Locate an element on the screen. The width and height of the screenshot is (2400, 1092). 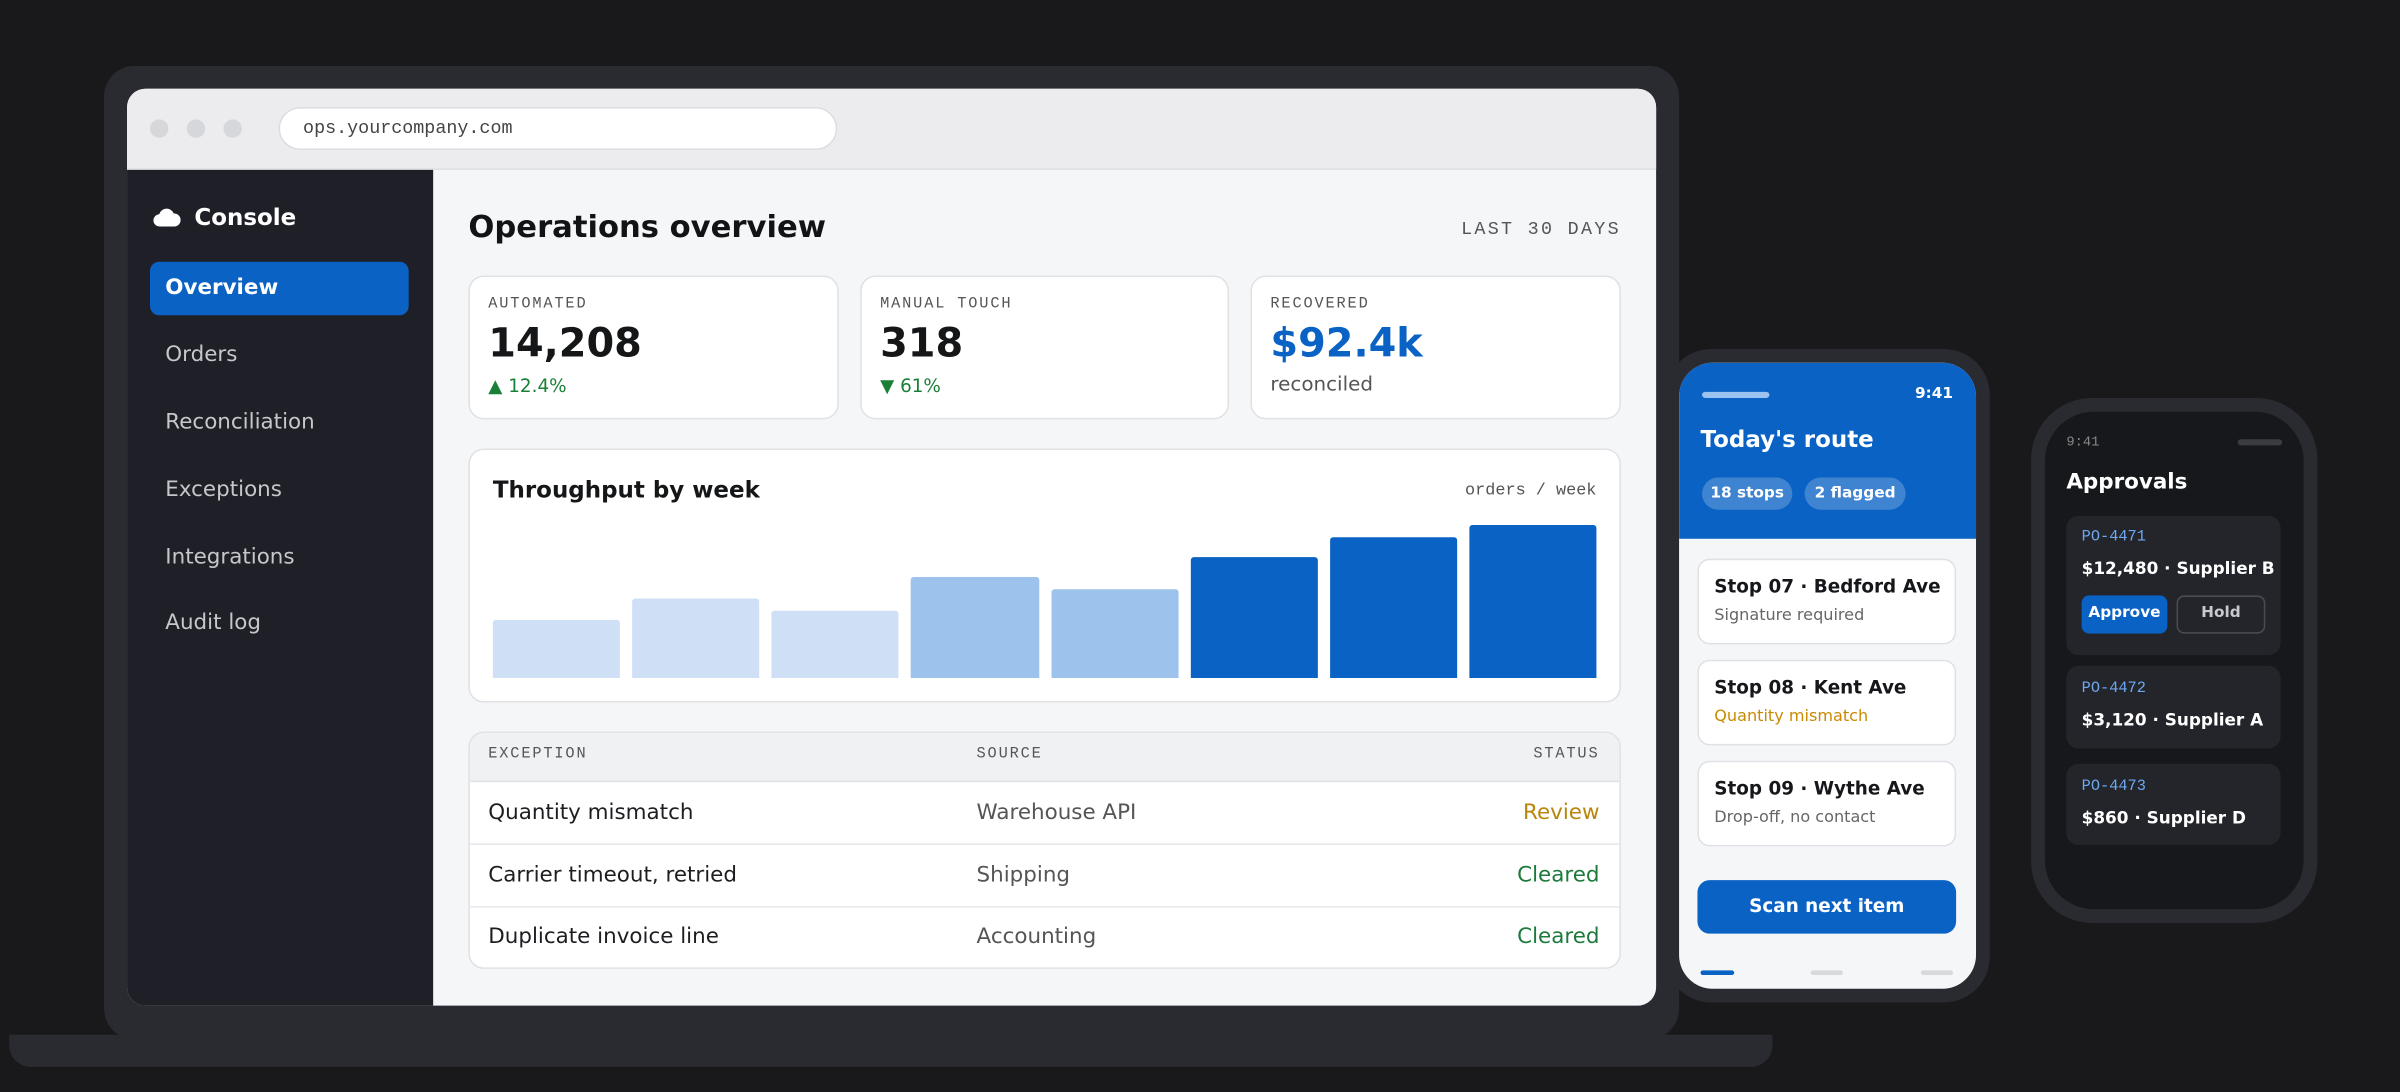
kpi-value: 318 is located at coordinates (922, 344).